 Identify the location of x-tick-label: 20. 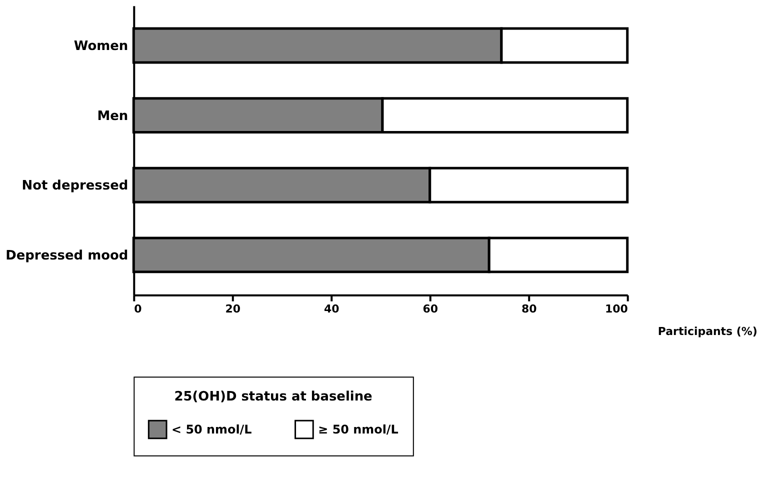
(233, 309).